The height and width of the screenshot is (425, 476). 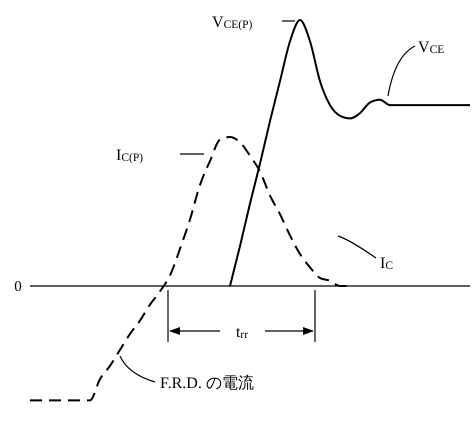 What do you see at coordinates (431, 47) in the screenshot?
I see `annotation: VCE` at bounding box center [431, 47].